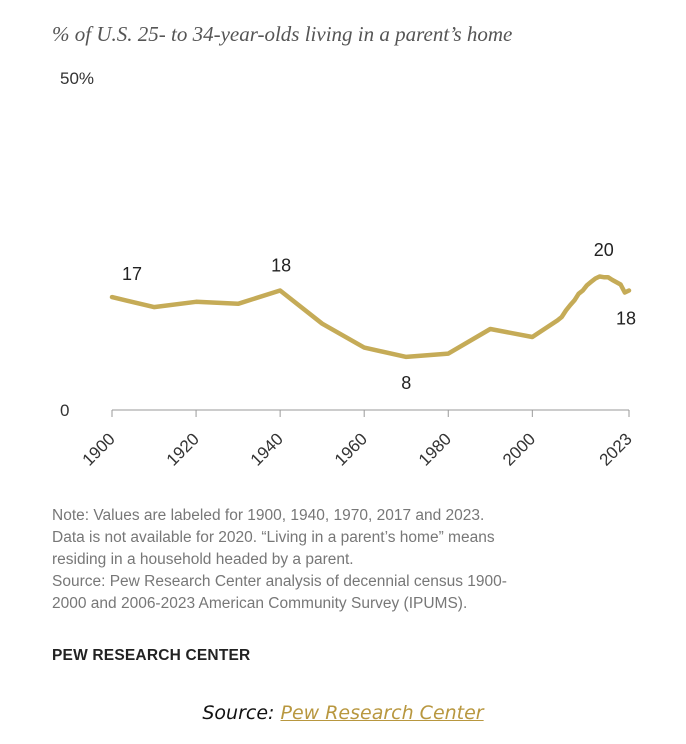 Image resolution: width=686 pixels, height=744 pixels. What do you see at coordinates (519, 449) in the screenshot?
I see `x-tick-label: 2000` at bounding box center [519, 449].